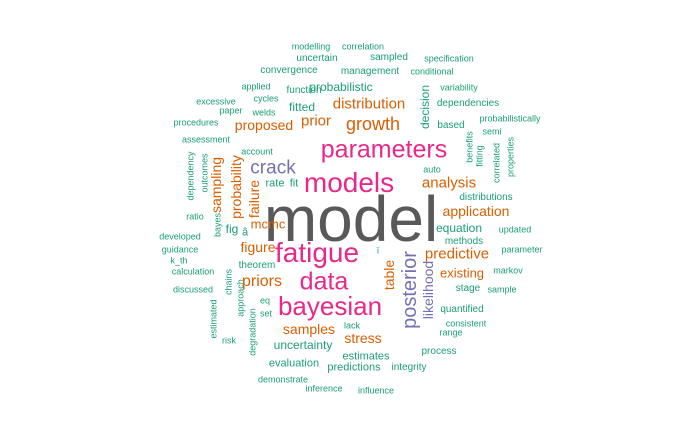  What do you see at coordinates (510, 157) in the screenshot?
I see `word: properties` at bounding box center [510, 157].